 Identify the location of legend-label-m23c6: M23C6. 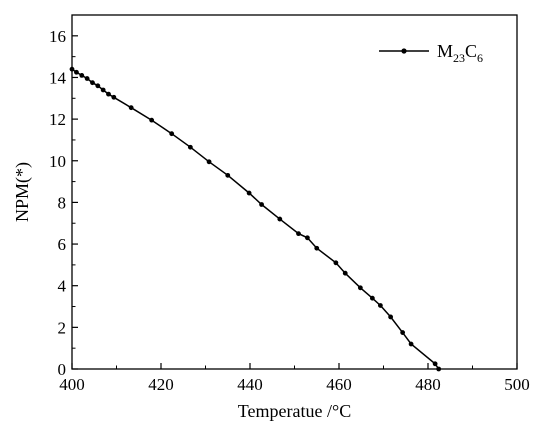
(460, 53).